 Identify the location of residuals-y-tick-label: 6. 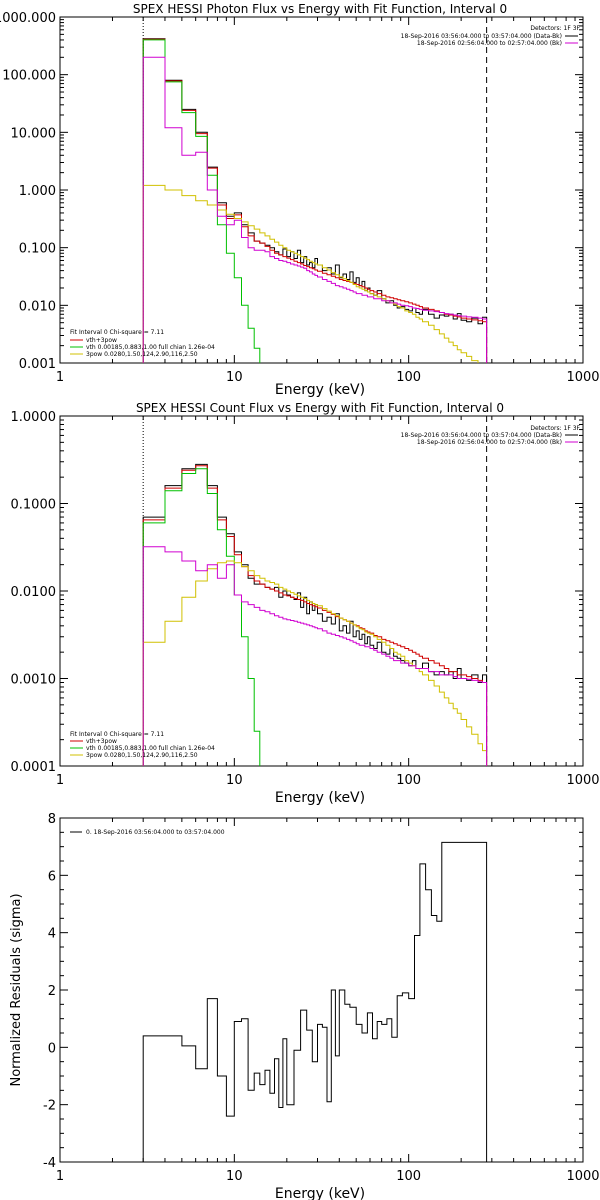
(52, 876).